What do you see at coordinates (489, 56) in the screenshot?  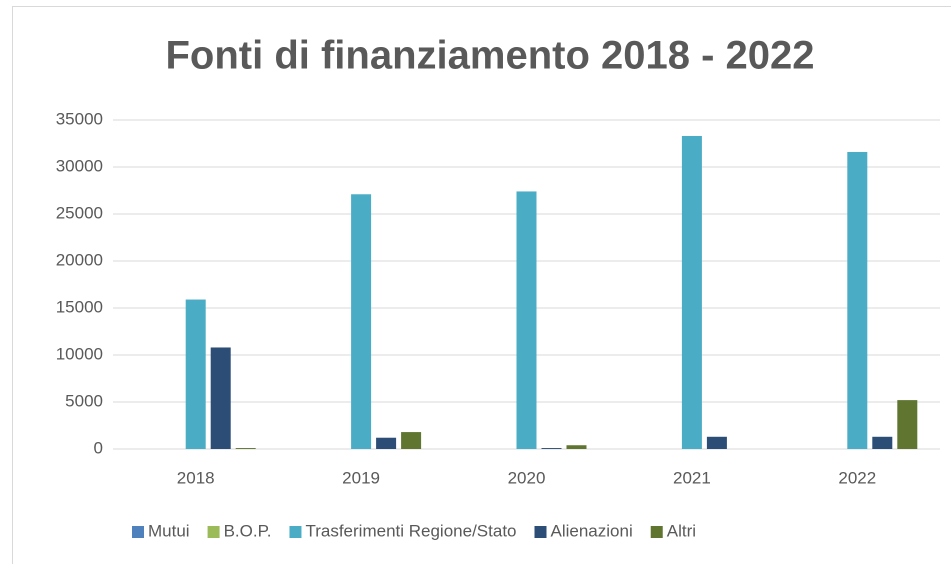 I see `chart-title: Fonti di finanziamento 2018 - 2022` at bounding box center [489, 56].